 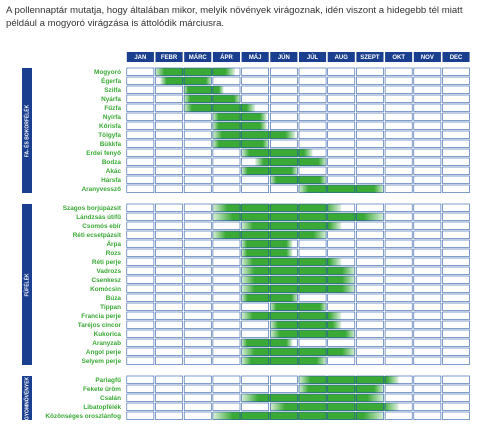 What do you see at coordinates (112, 162) in the screenshot?
I see `plant-name: Bodza` at bounding box center [112, 162].